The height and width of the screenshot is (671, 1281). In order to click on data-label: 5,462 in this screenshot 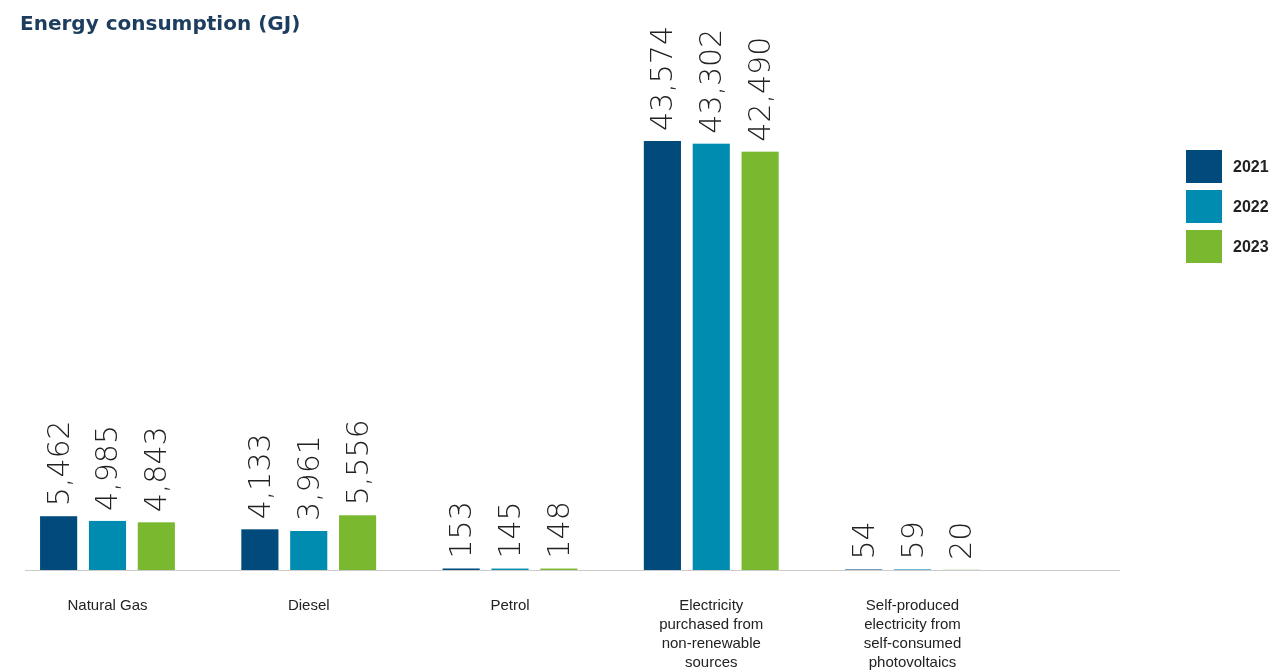, I will do `click(58, 463)`.